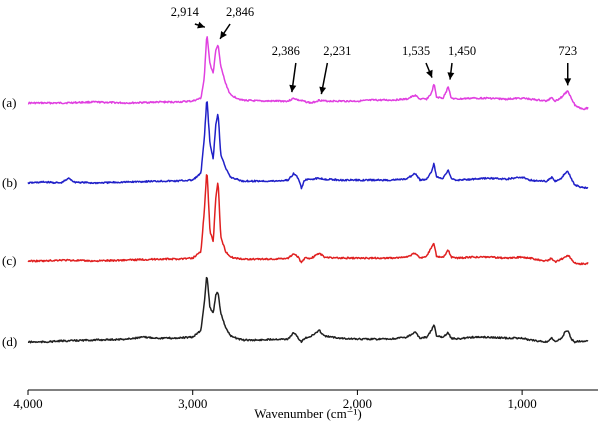  I want to click on peak-annotation-label: 2,386, so click(286, 51).